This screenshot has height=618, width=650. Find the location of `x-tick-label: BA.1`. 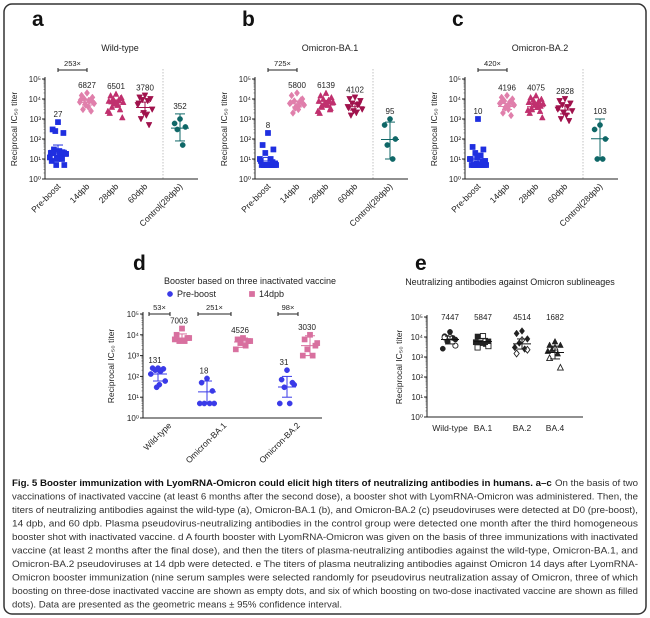

x-tick-label: BA.1 is located at coordinates (483, 428).